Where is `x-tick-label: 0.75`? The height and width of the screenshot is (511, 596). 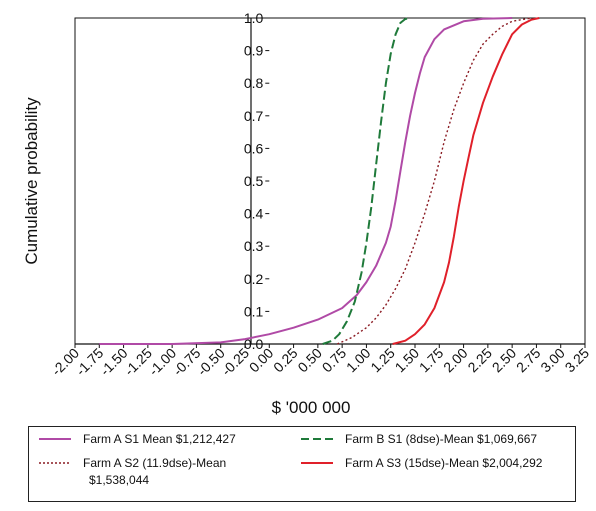 x-tick-label: 0.75 is located at coordinates (334, 360).